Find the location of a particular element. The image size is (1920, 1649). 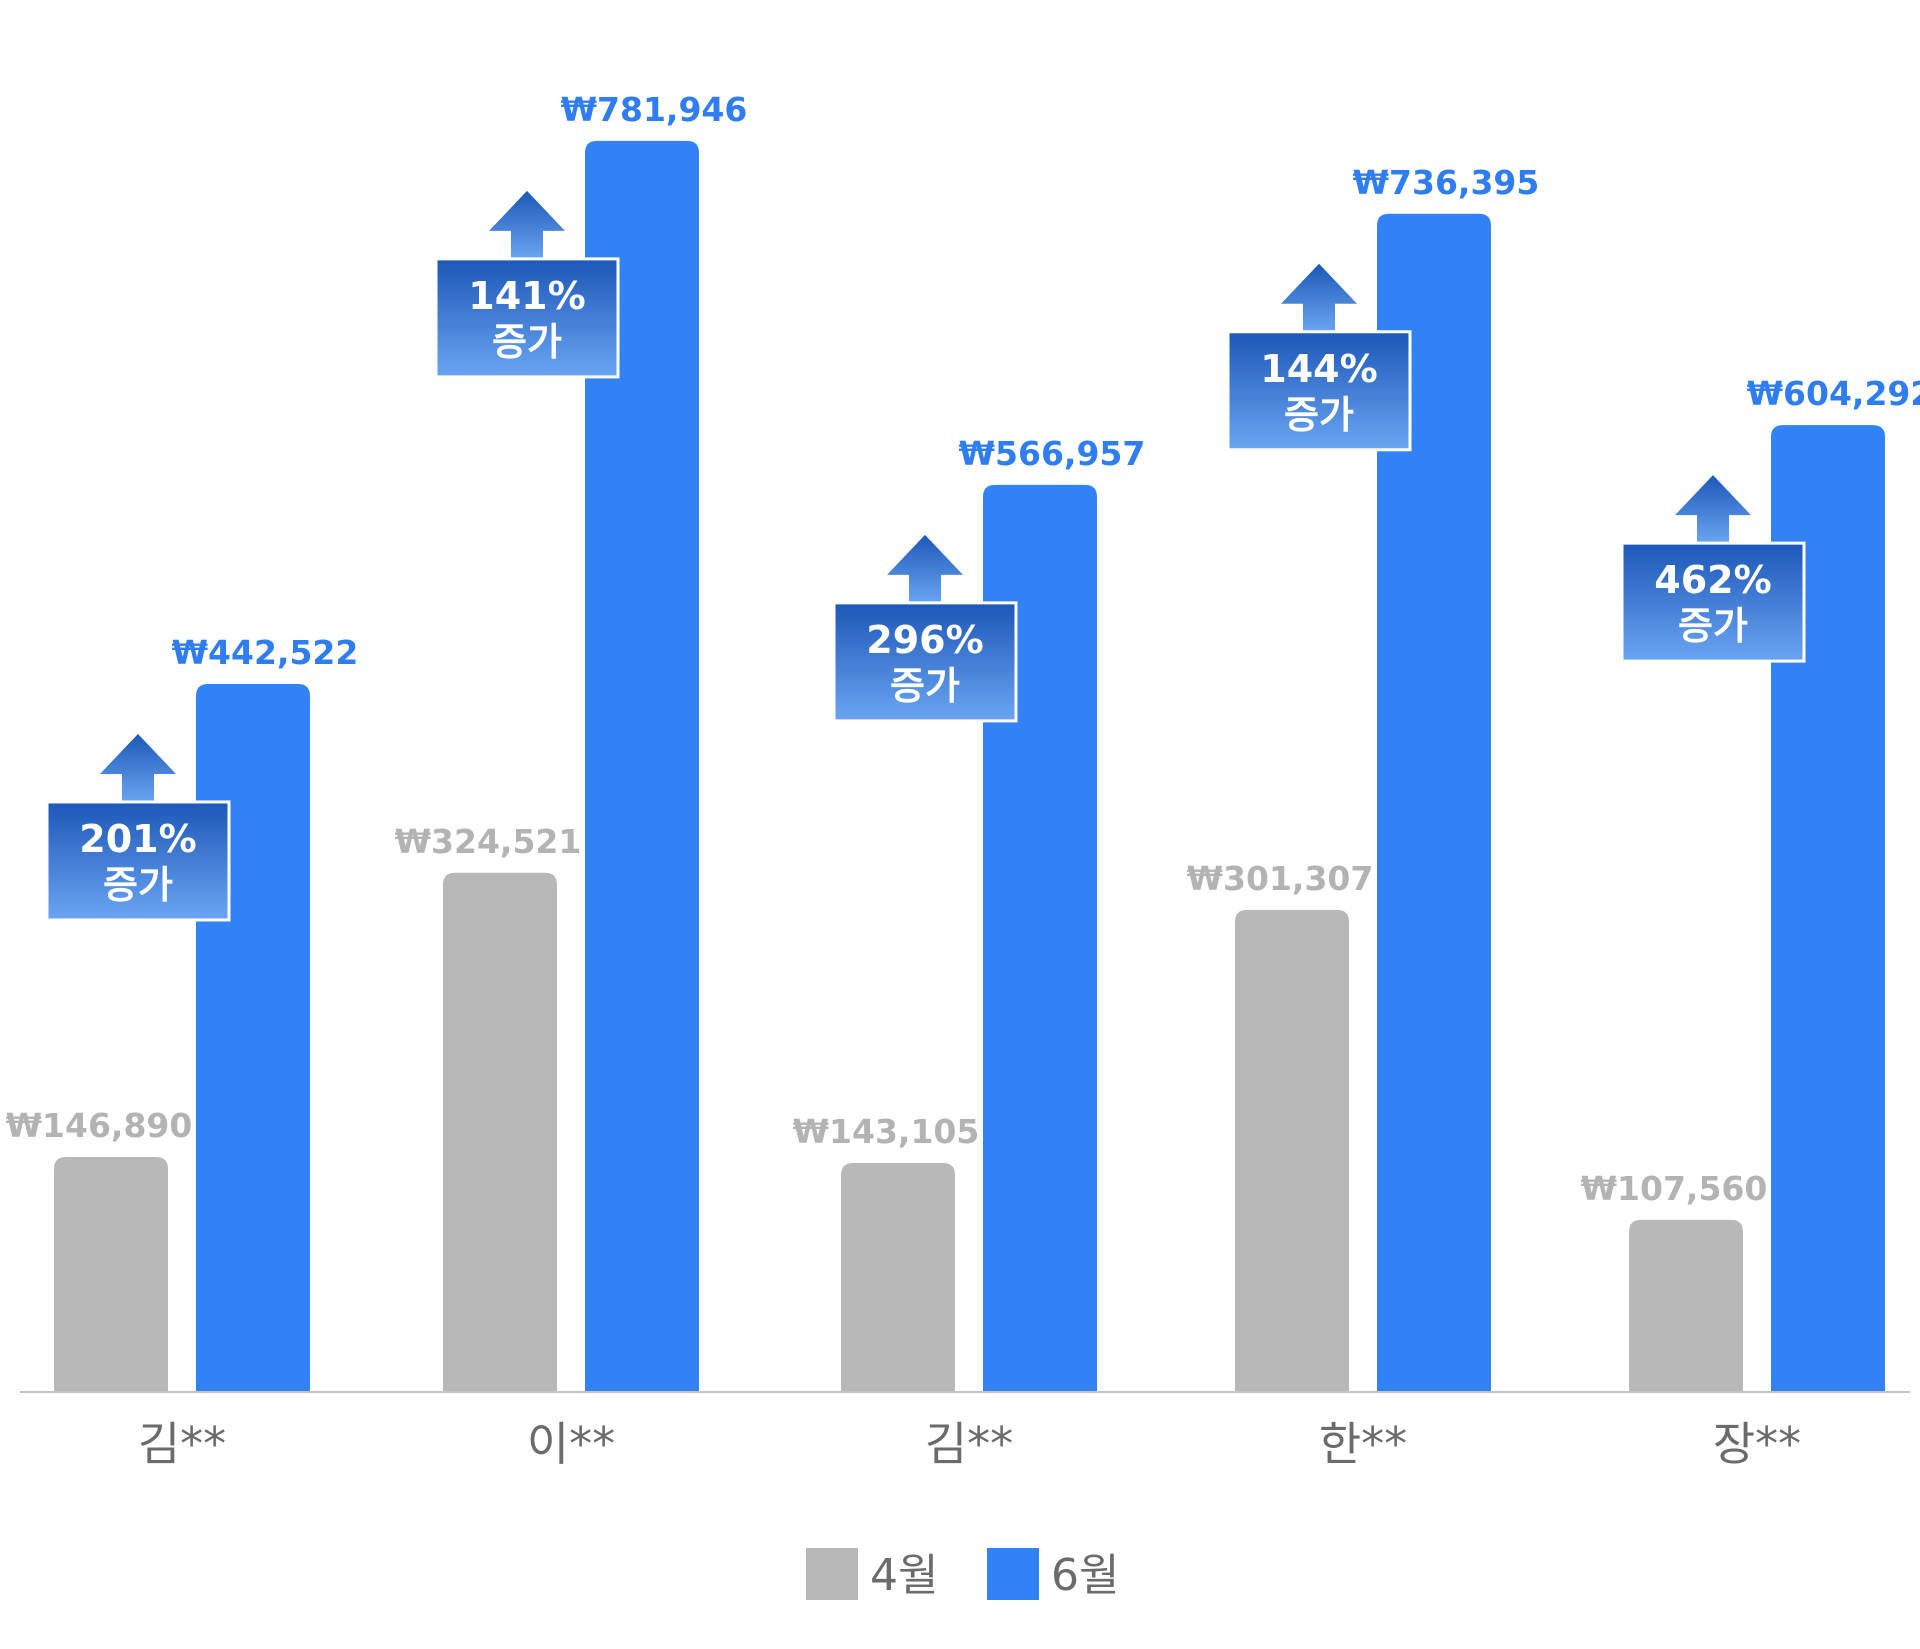

category-label-2: 김** is located at coordinates (969, 1444).